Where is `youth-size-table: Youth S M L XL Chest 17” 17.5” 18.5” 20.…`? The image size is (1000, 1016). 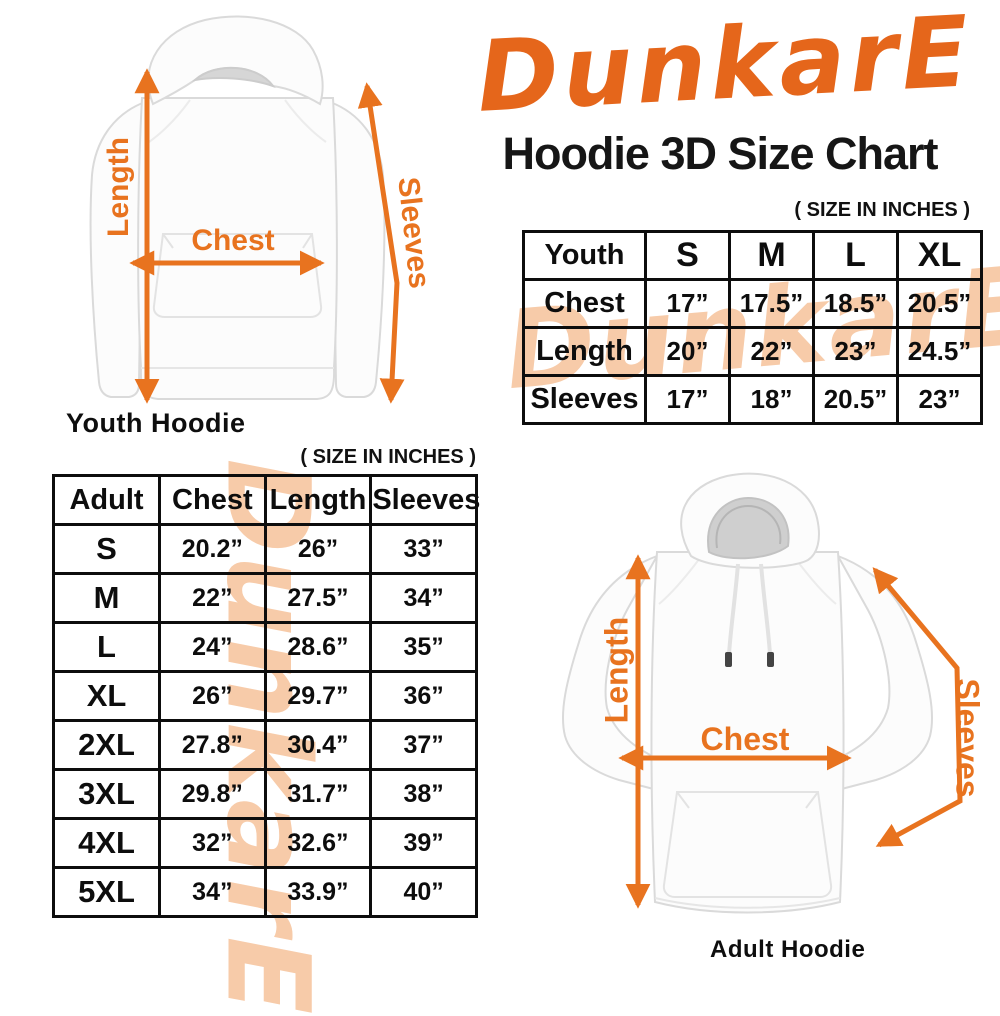
youth-size-table: Youth S M L XL Chest 17” 17.5” 18.5” 20.… is located at coordinates (752, 327).